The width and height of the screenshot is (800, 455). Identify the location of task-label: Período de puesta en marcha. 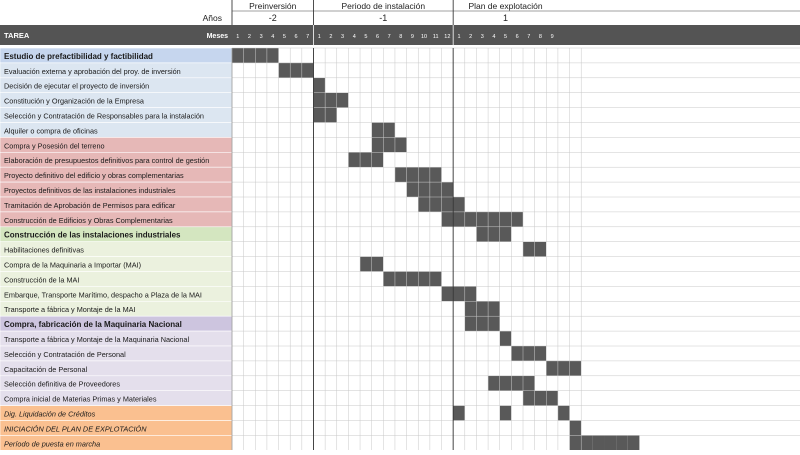
(52, 443).